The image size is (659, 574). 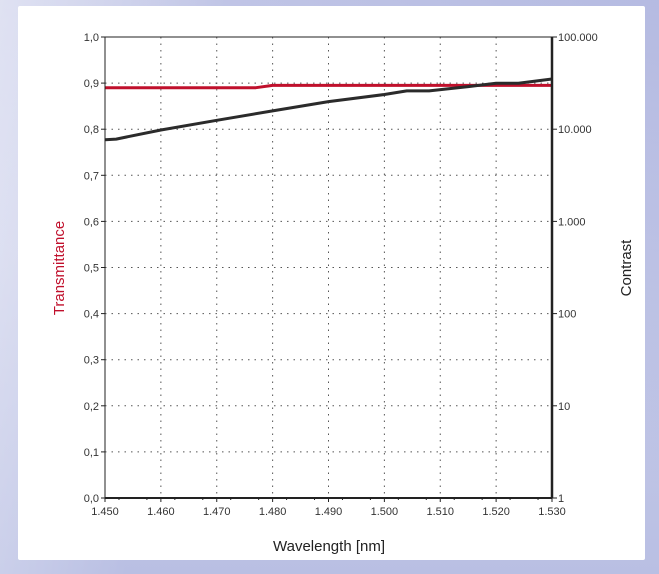 What do you see at coordinates (217, 512) in the screenshot?
I see `x-tick-label: 1.470` at bounding box center [217, 512].